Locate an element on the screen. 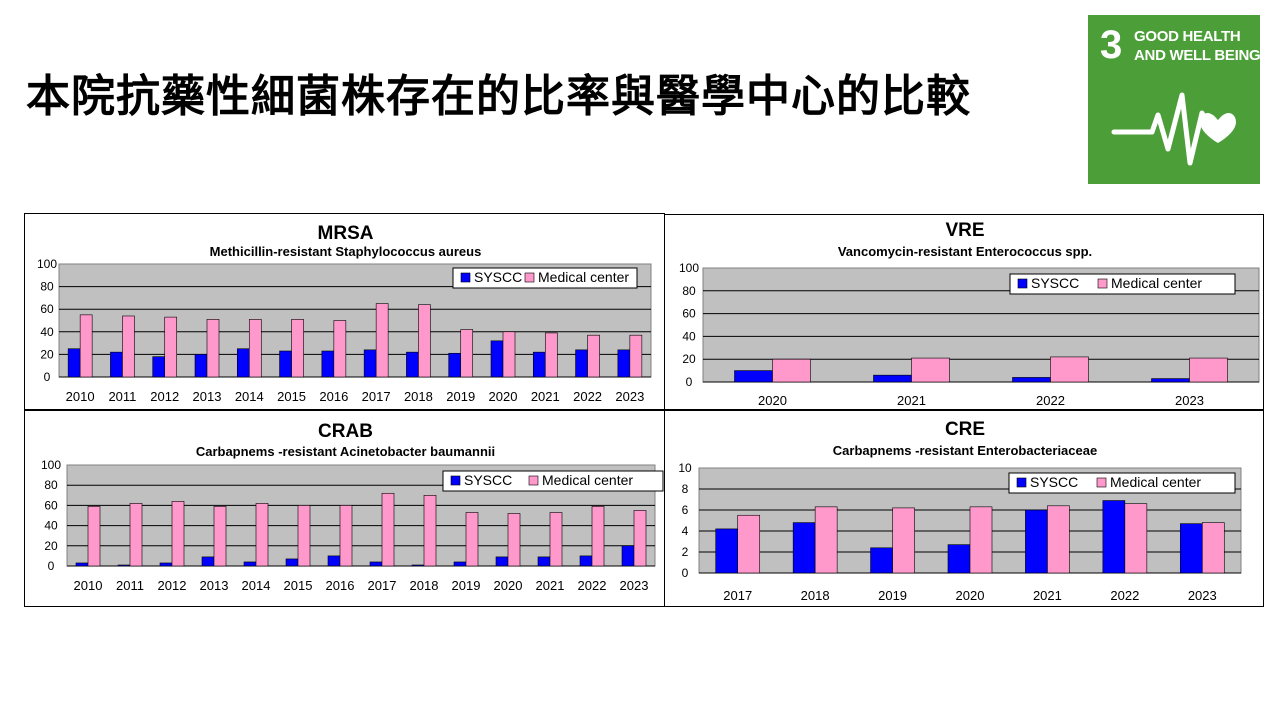 The image size is (1280, 720). chart-title: VRE is located at coordinates (964, 230).